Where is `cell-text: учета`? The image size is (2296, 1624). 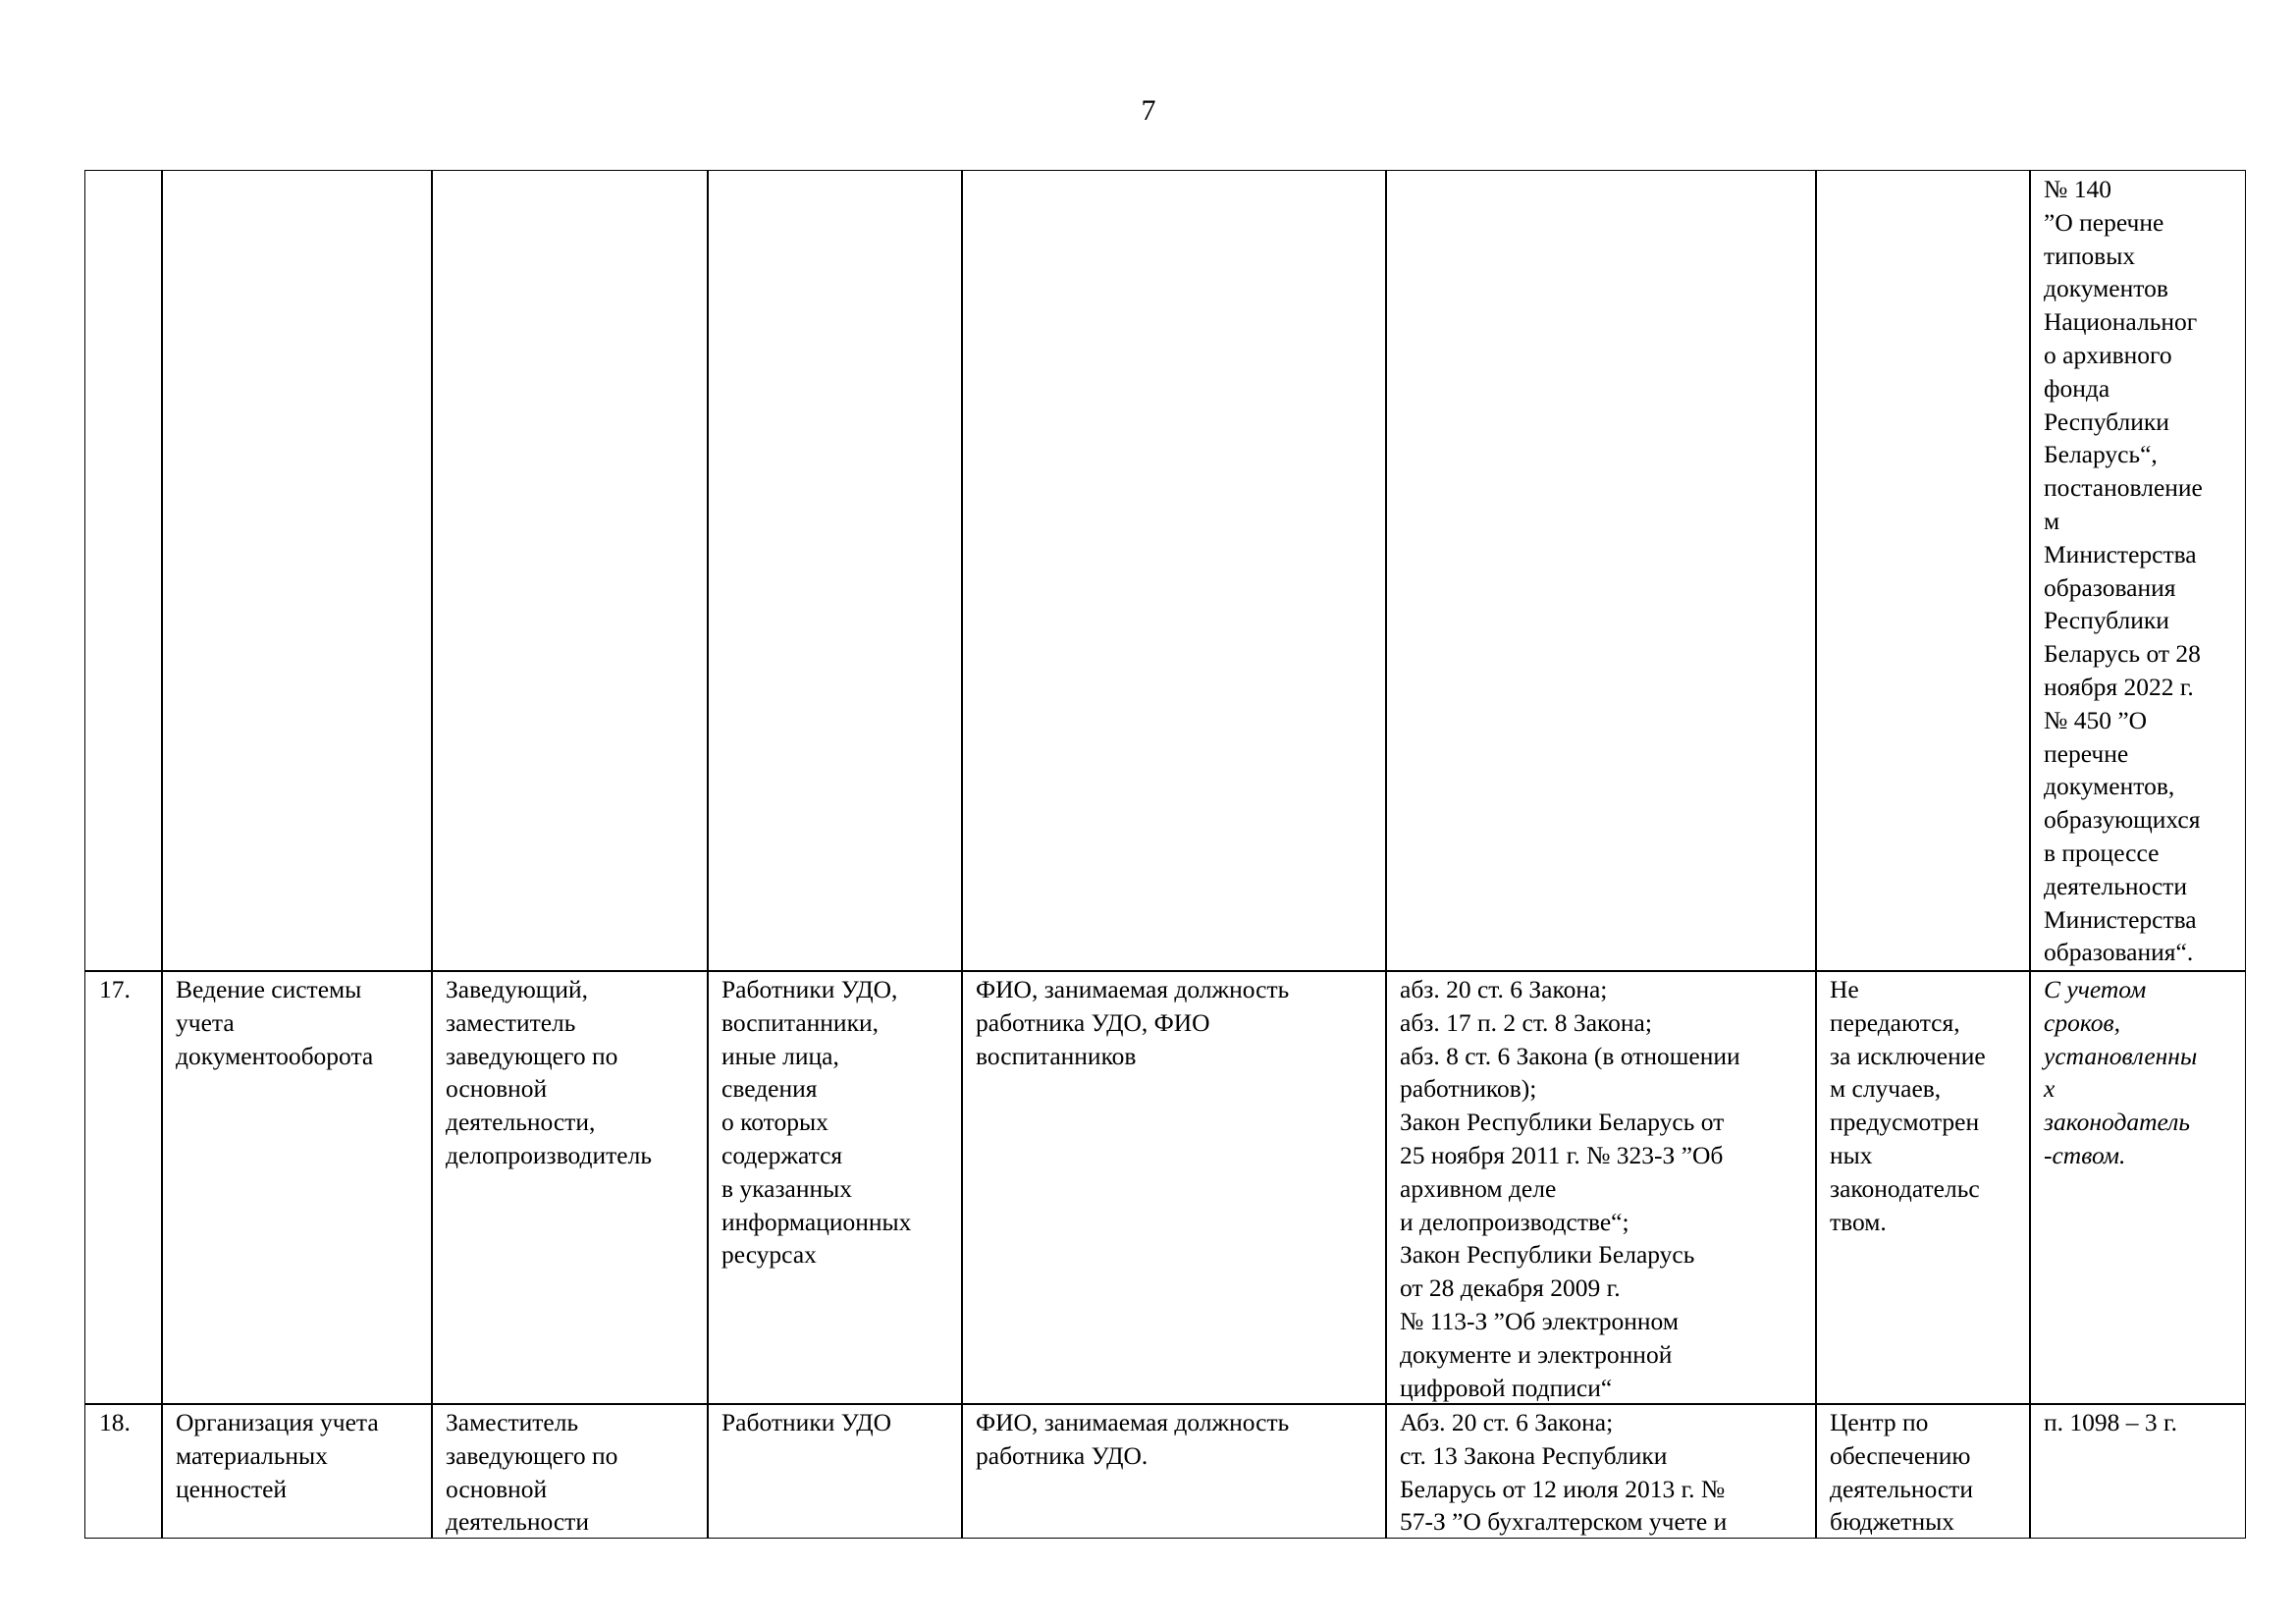
cell-text: учета is located at coordinates (205, 1022).